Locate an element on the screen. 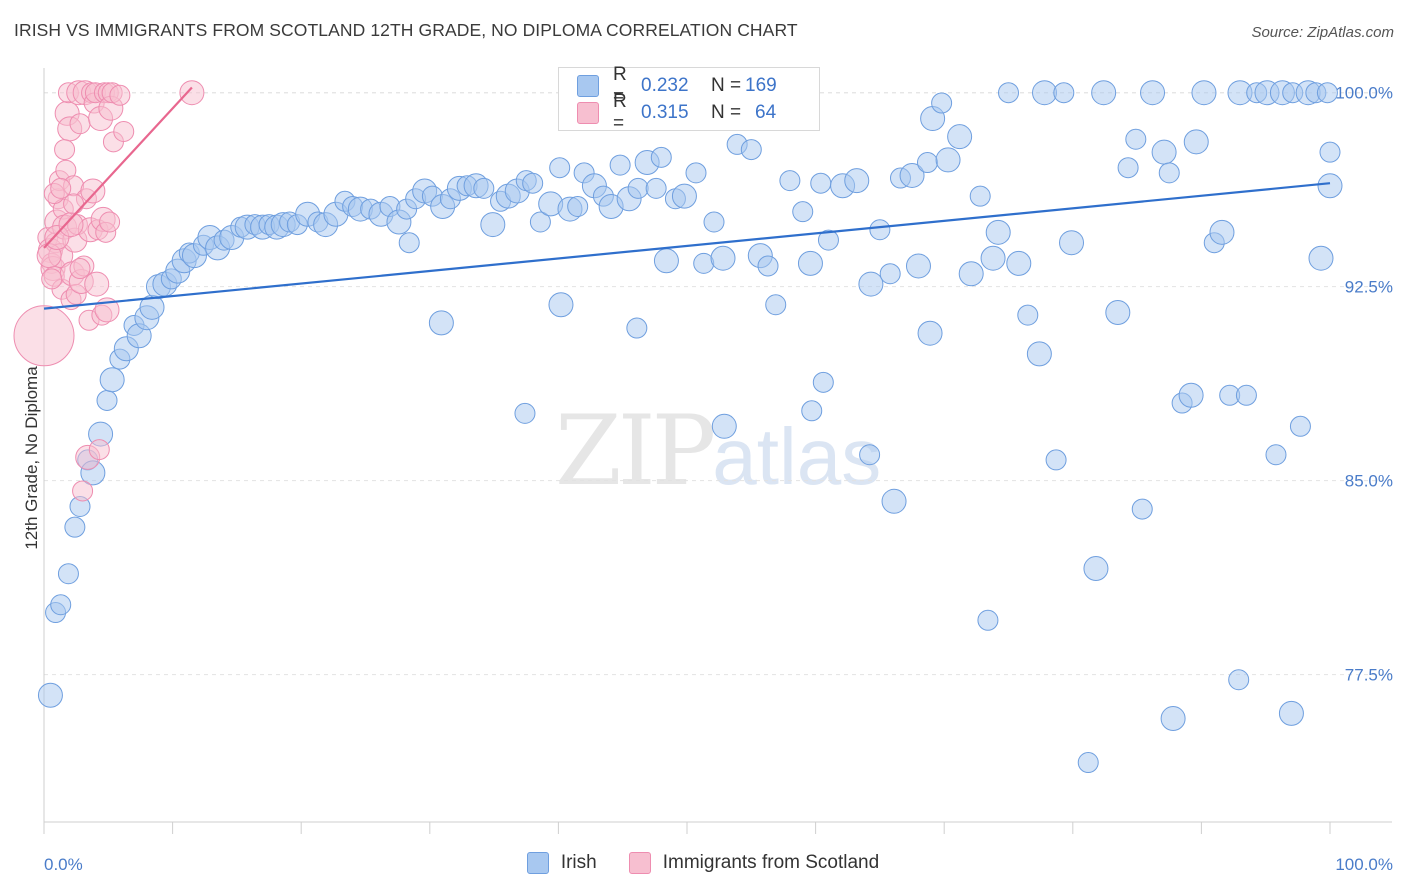 Image resolution: width=1406 pixels, height=892 pixels. series-legend: Irish Immigrants from Scotland is located at coordinates (703, 863).